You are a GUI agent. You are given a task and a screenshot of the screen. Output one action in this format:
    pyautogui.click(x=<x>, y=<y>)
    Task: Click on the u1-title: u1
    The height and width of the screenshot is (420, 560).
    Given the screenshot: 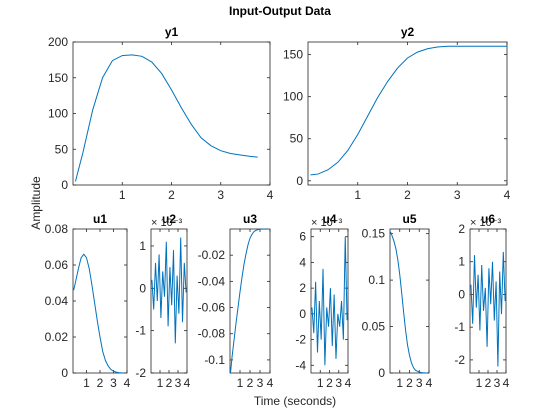 What is the action you would take?
    pyautogui.click(x=100, y=219)
    